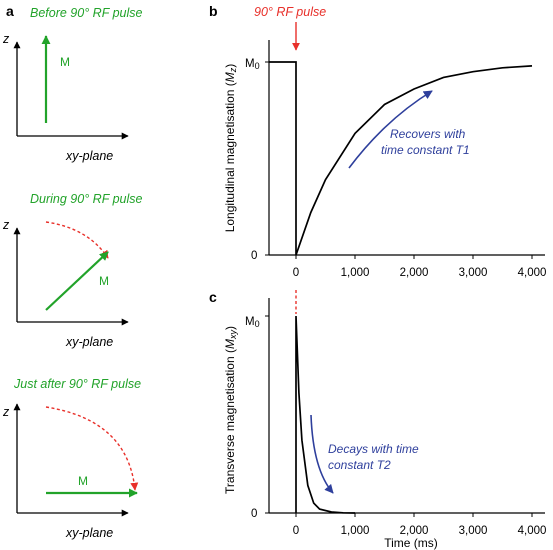 This screenshot has height=550, width=553. Describe the element at coordinates (86, 199) in the screenshot. I see `caption-during: During 90° RF pulse` at that location.